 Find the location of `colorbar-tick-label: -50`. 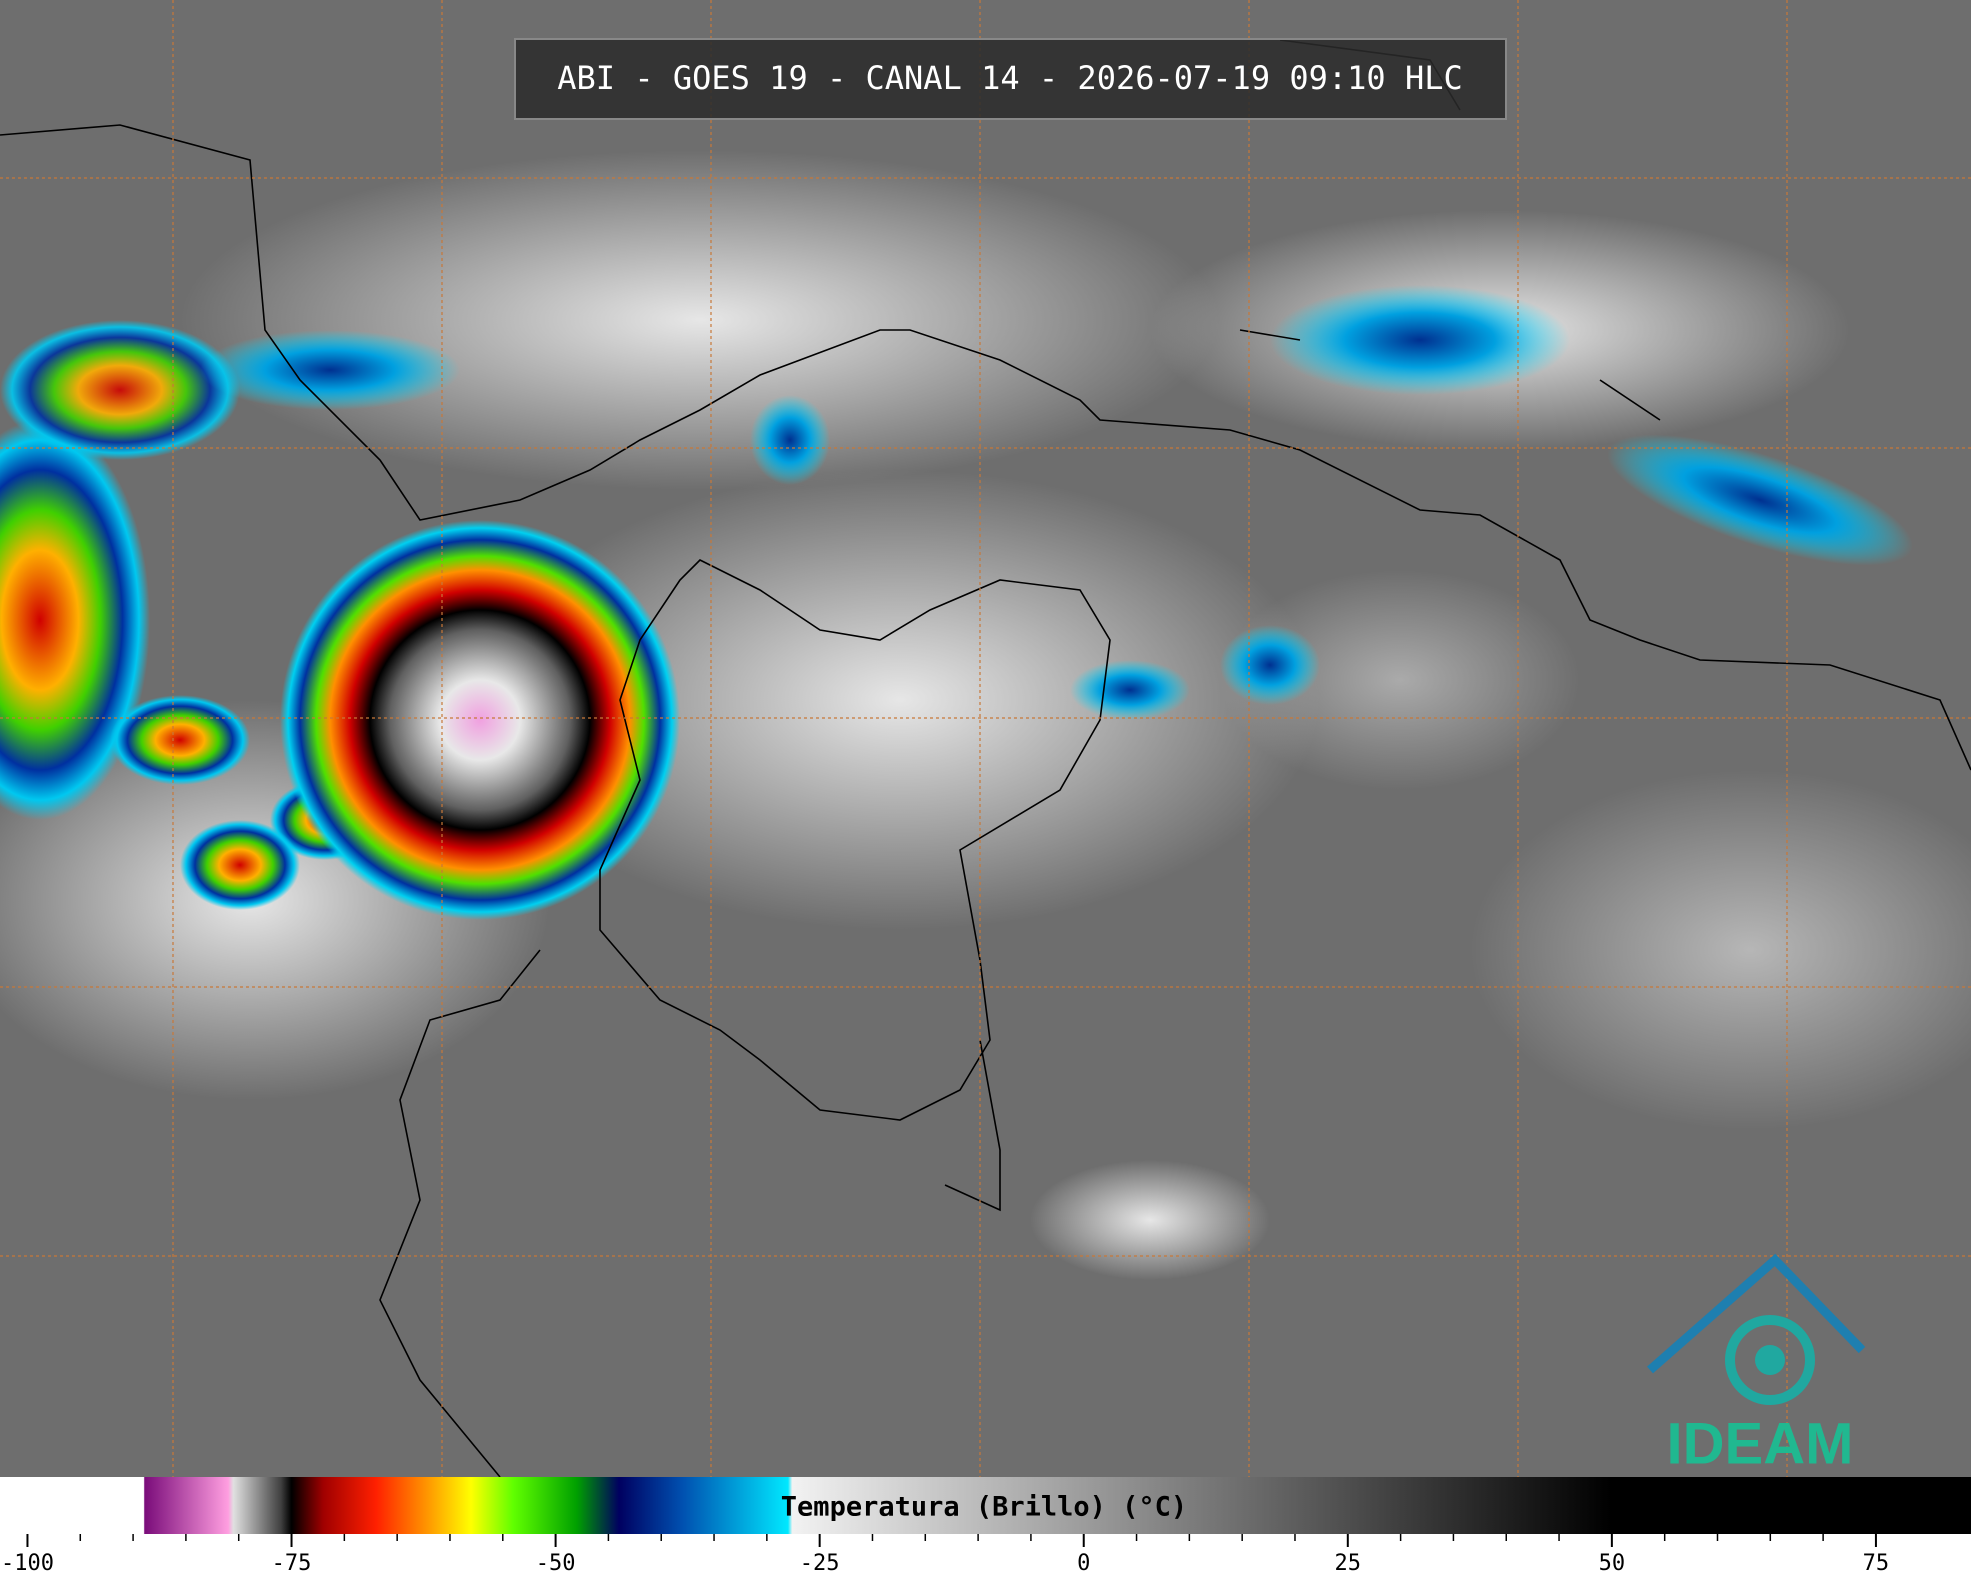

colorbar-tick-label: -50 is located at coordinates (556, 1563).